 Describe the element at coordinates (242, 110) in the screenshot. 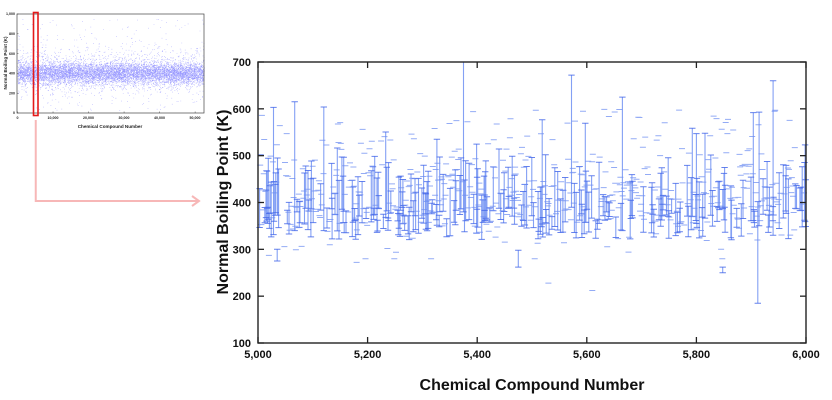

I see `ytick-label: 600` at that location.